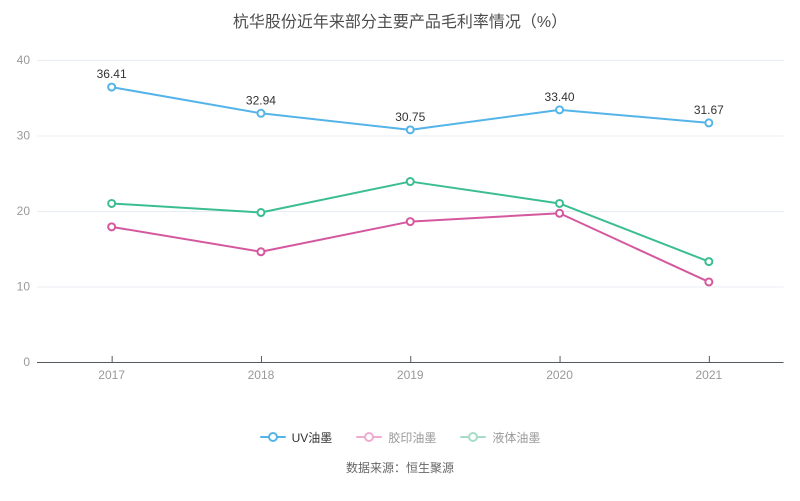  Describe the element at coordinates (24, 211) in the screenshot. I see `y-axis-tick-label: 20` at that location.